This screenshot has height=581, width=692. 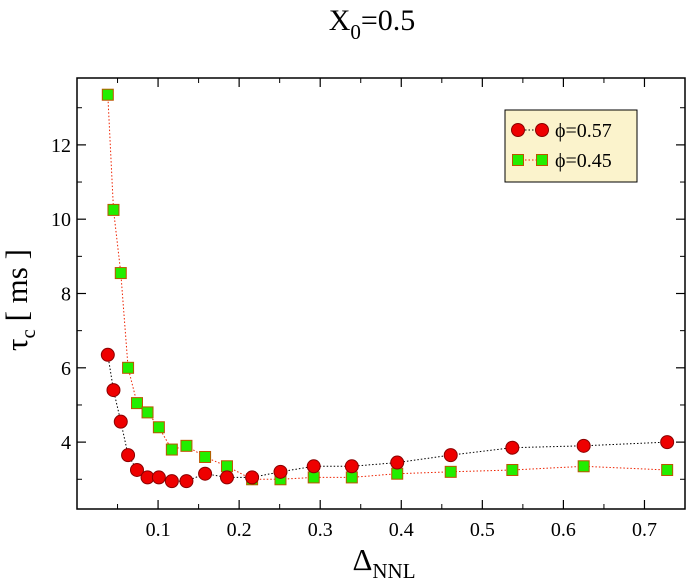 I want to click on x-tick-label: 0.2, so click(x=239, y=530).